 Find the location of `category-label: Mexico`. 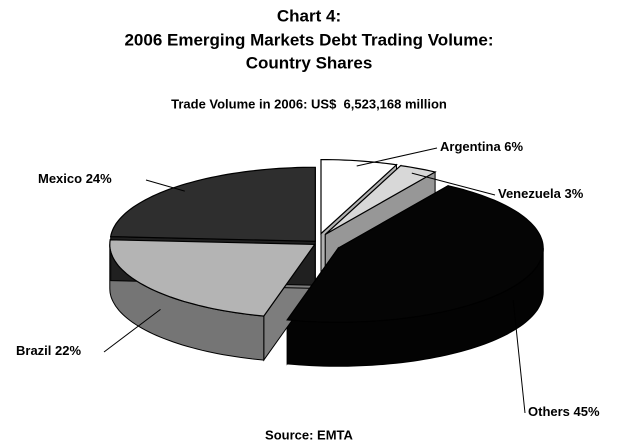

category-label: Mexico is located at coordinates (60, 178).